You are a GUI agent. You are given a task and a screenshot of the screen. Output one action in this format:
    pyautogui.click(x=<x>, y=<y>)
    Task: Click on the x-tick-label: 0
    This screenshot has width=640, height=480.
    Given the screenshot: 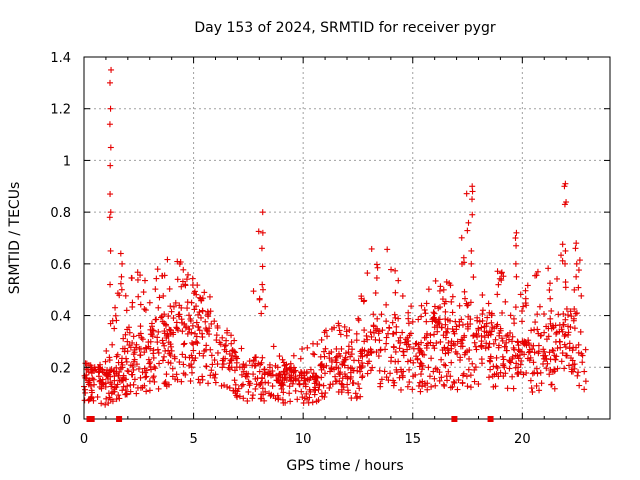 What is the action you would take?
    pyautogui.click(x=84, y=439)
    